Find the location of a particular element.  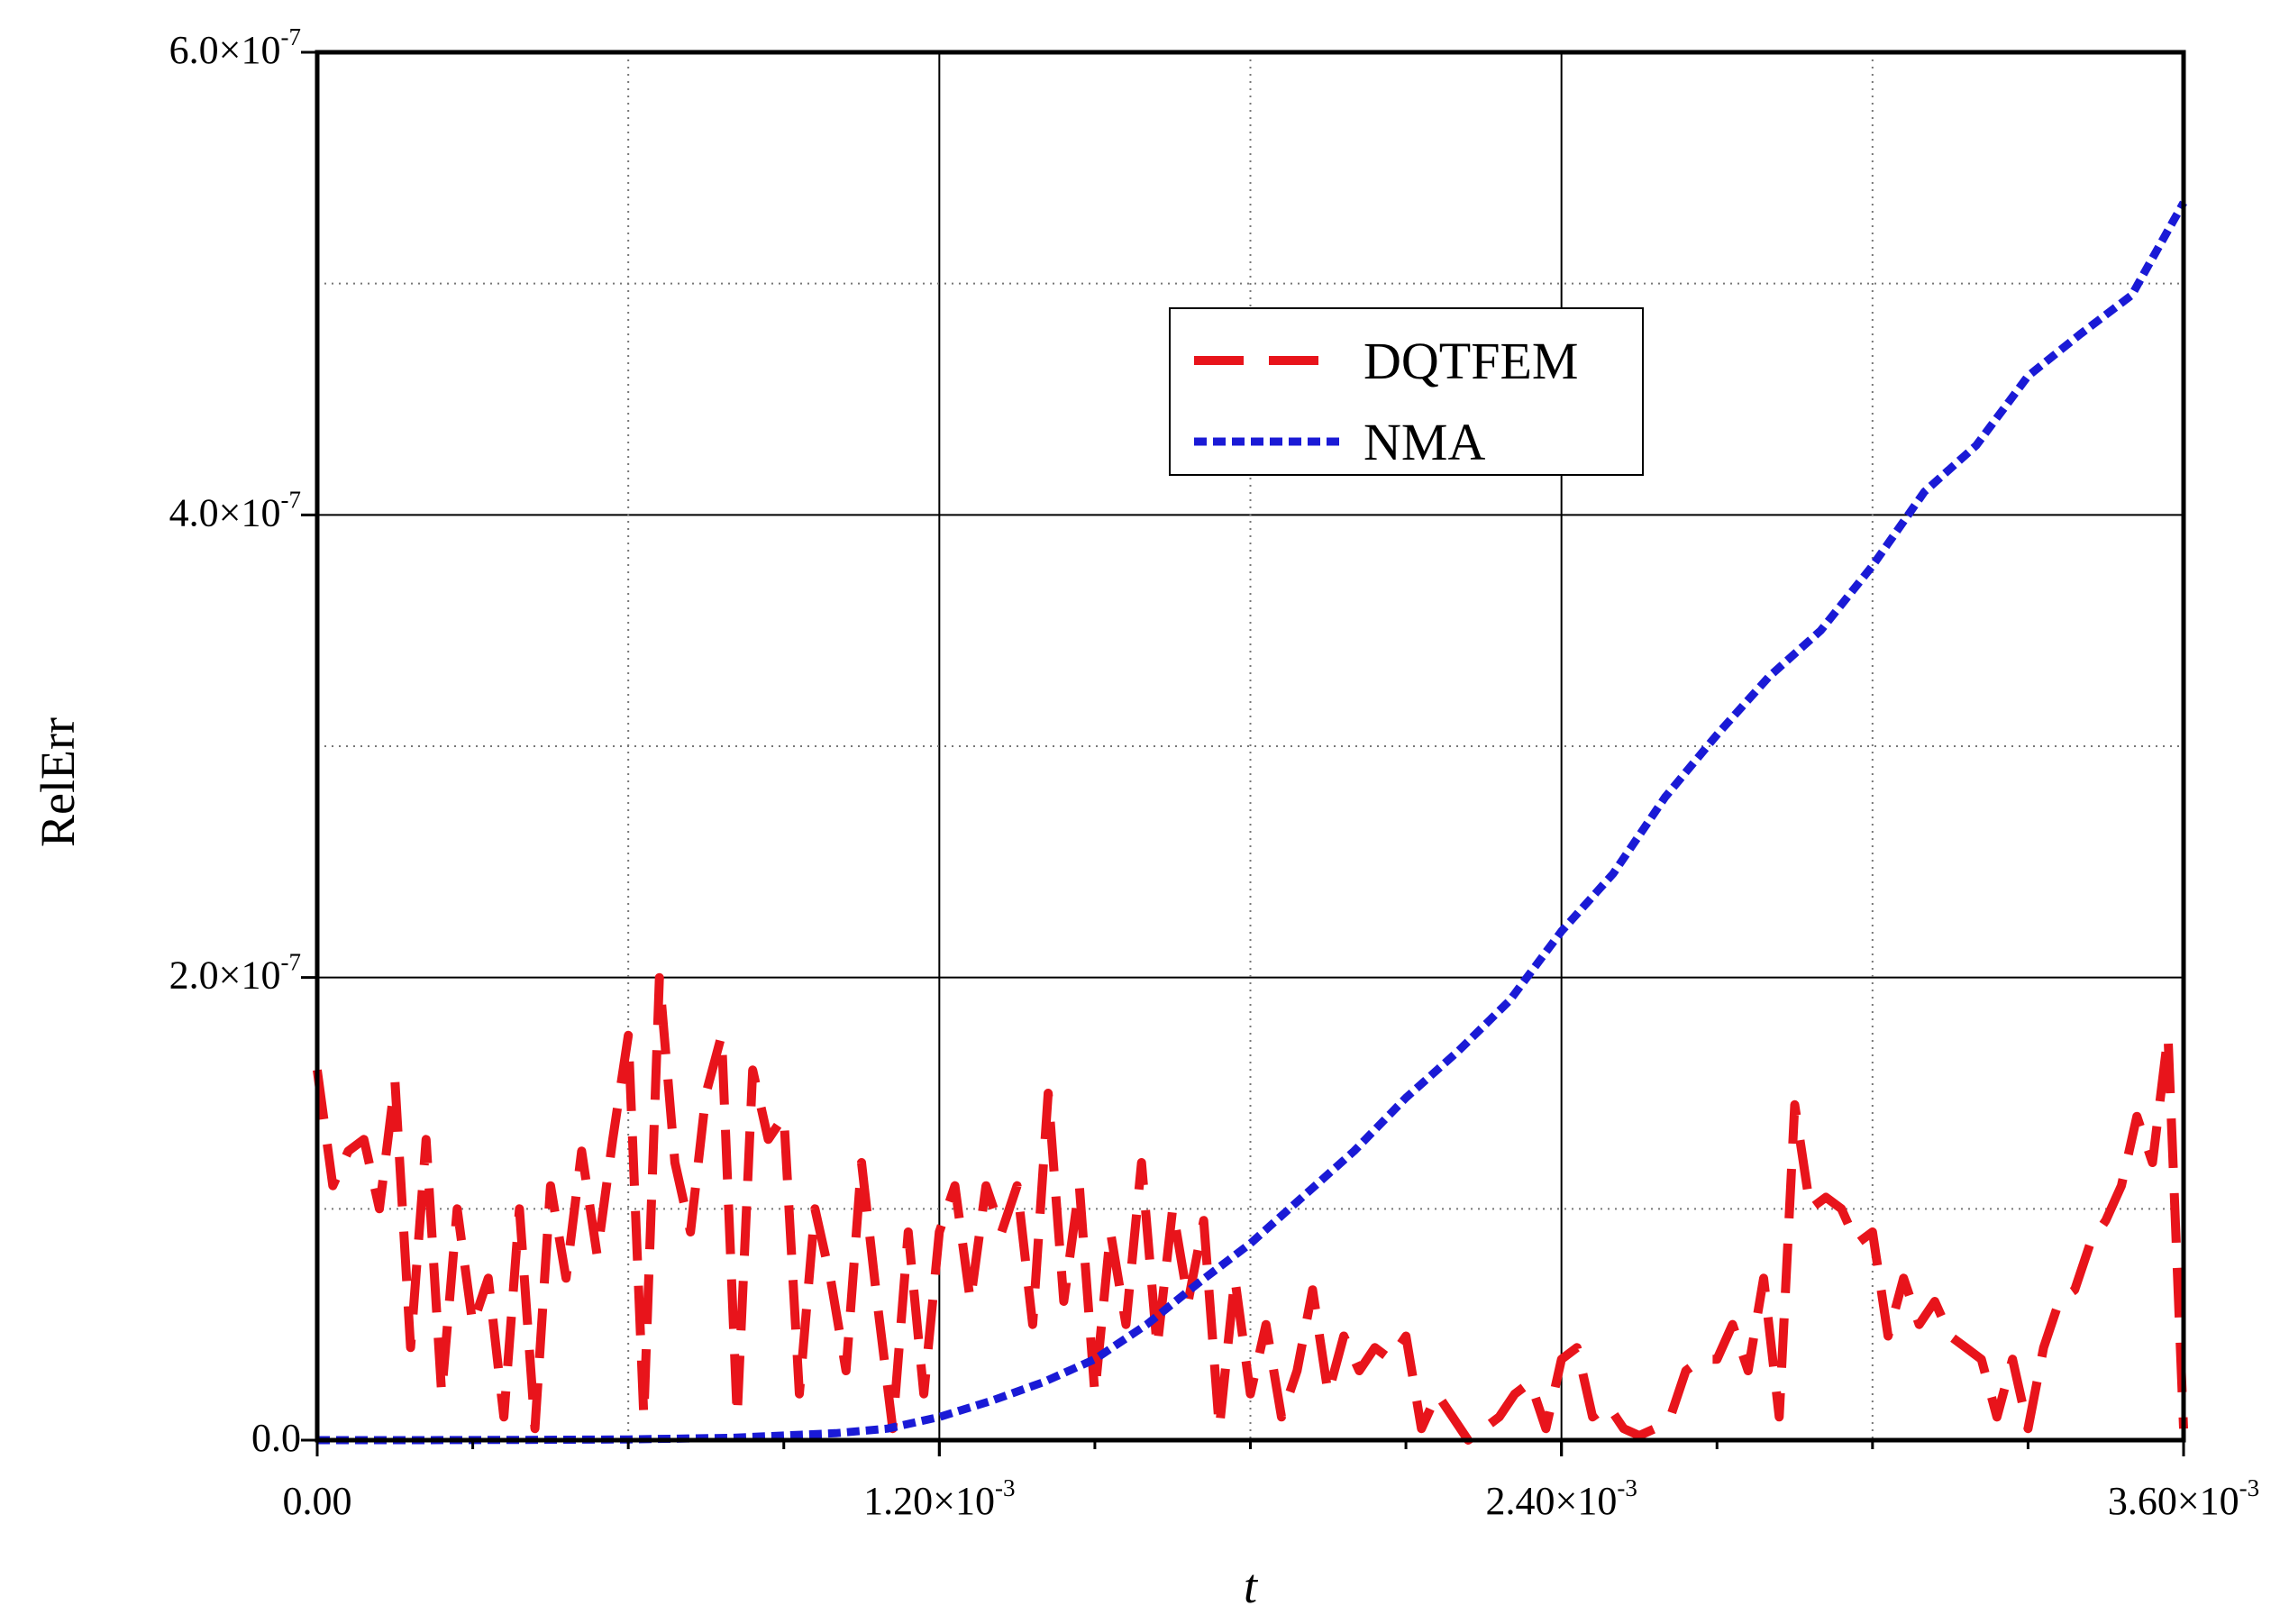

y-tick-label-mantissa-1: 2.0×10 is located at coordinates (225, 975).